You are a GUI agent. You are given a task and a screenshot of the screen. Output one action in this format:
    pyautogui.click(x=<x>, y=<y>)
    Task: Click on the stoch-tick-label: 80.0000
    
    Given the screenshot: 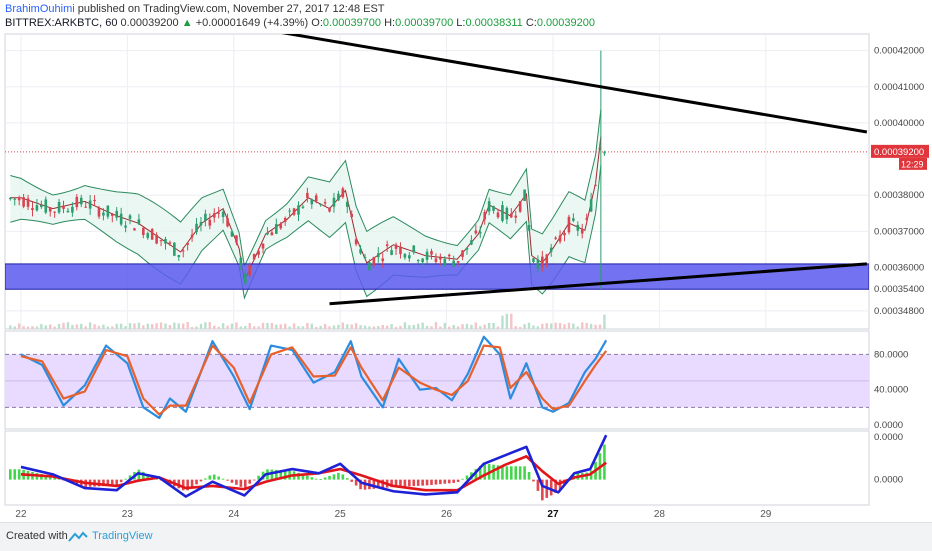 What is the action you would take?
    pyautogui.click(x=891, y=354)
    